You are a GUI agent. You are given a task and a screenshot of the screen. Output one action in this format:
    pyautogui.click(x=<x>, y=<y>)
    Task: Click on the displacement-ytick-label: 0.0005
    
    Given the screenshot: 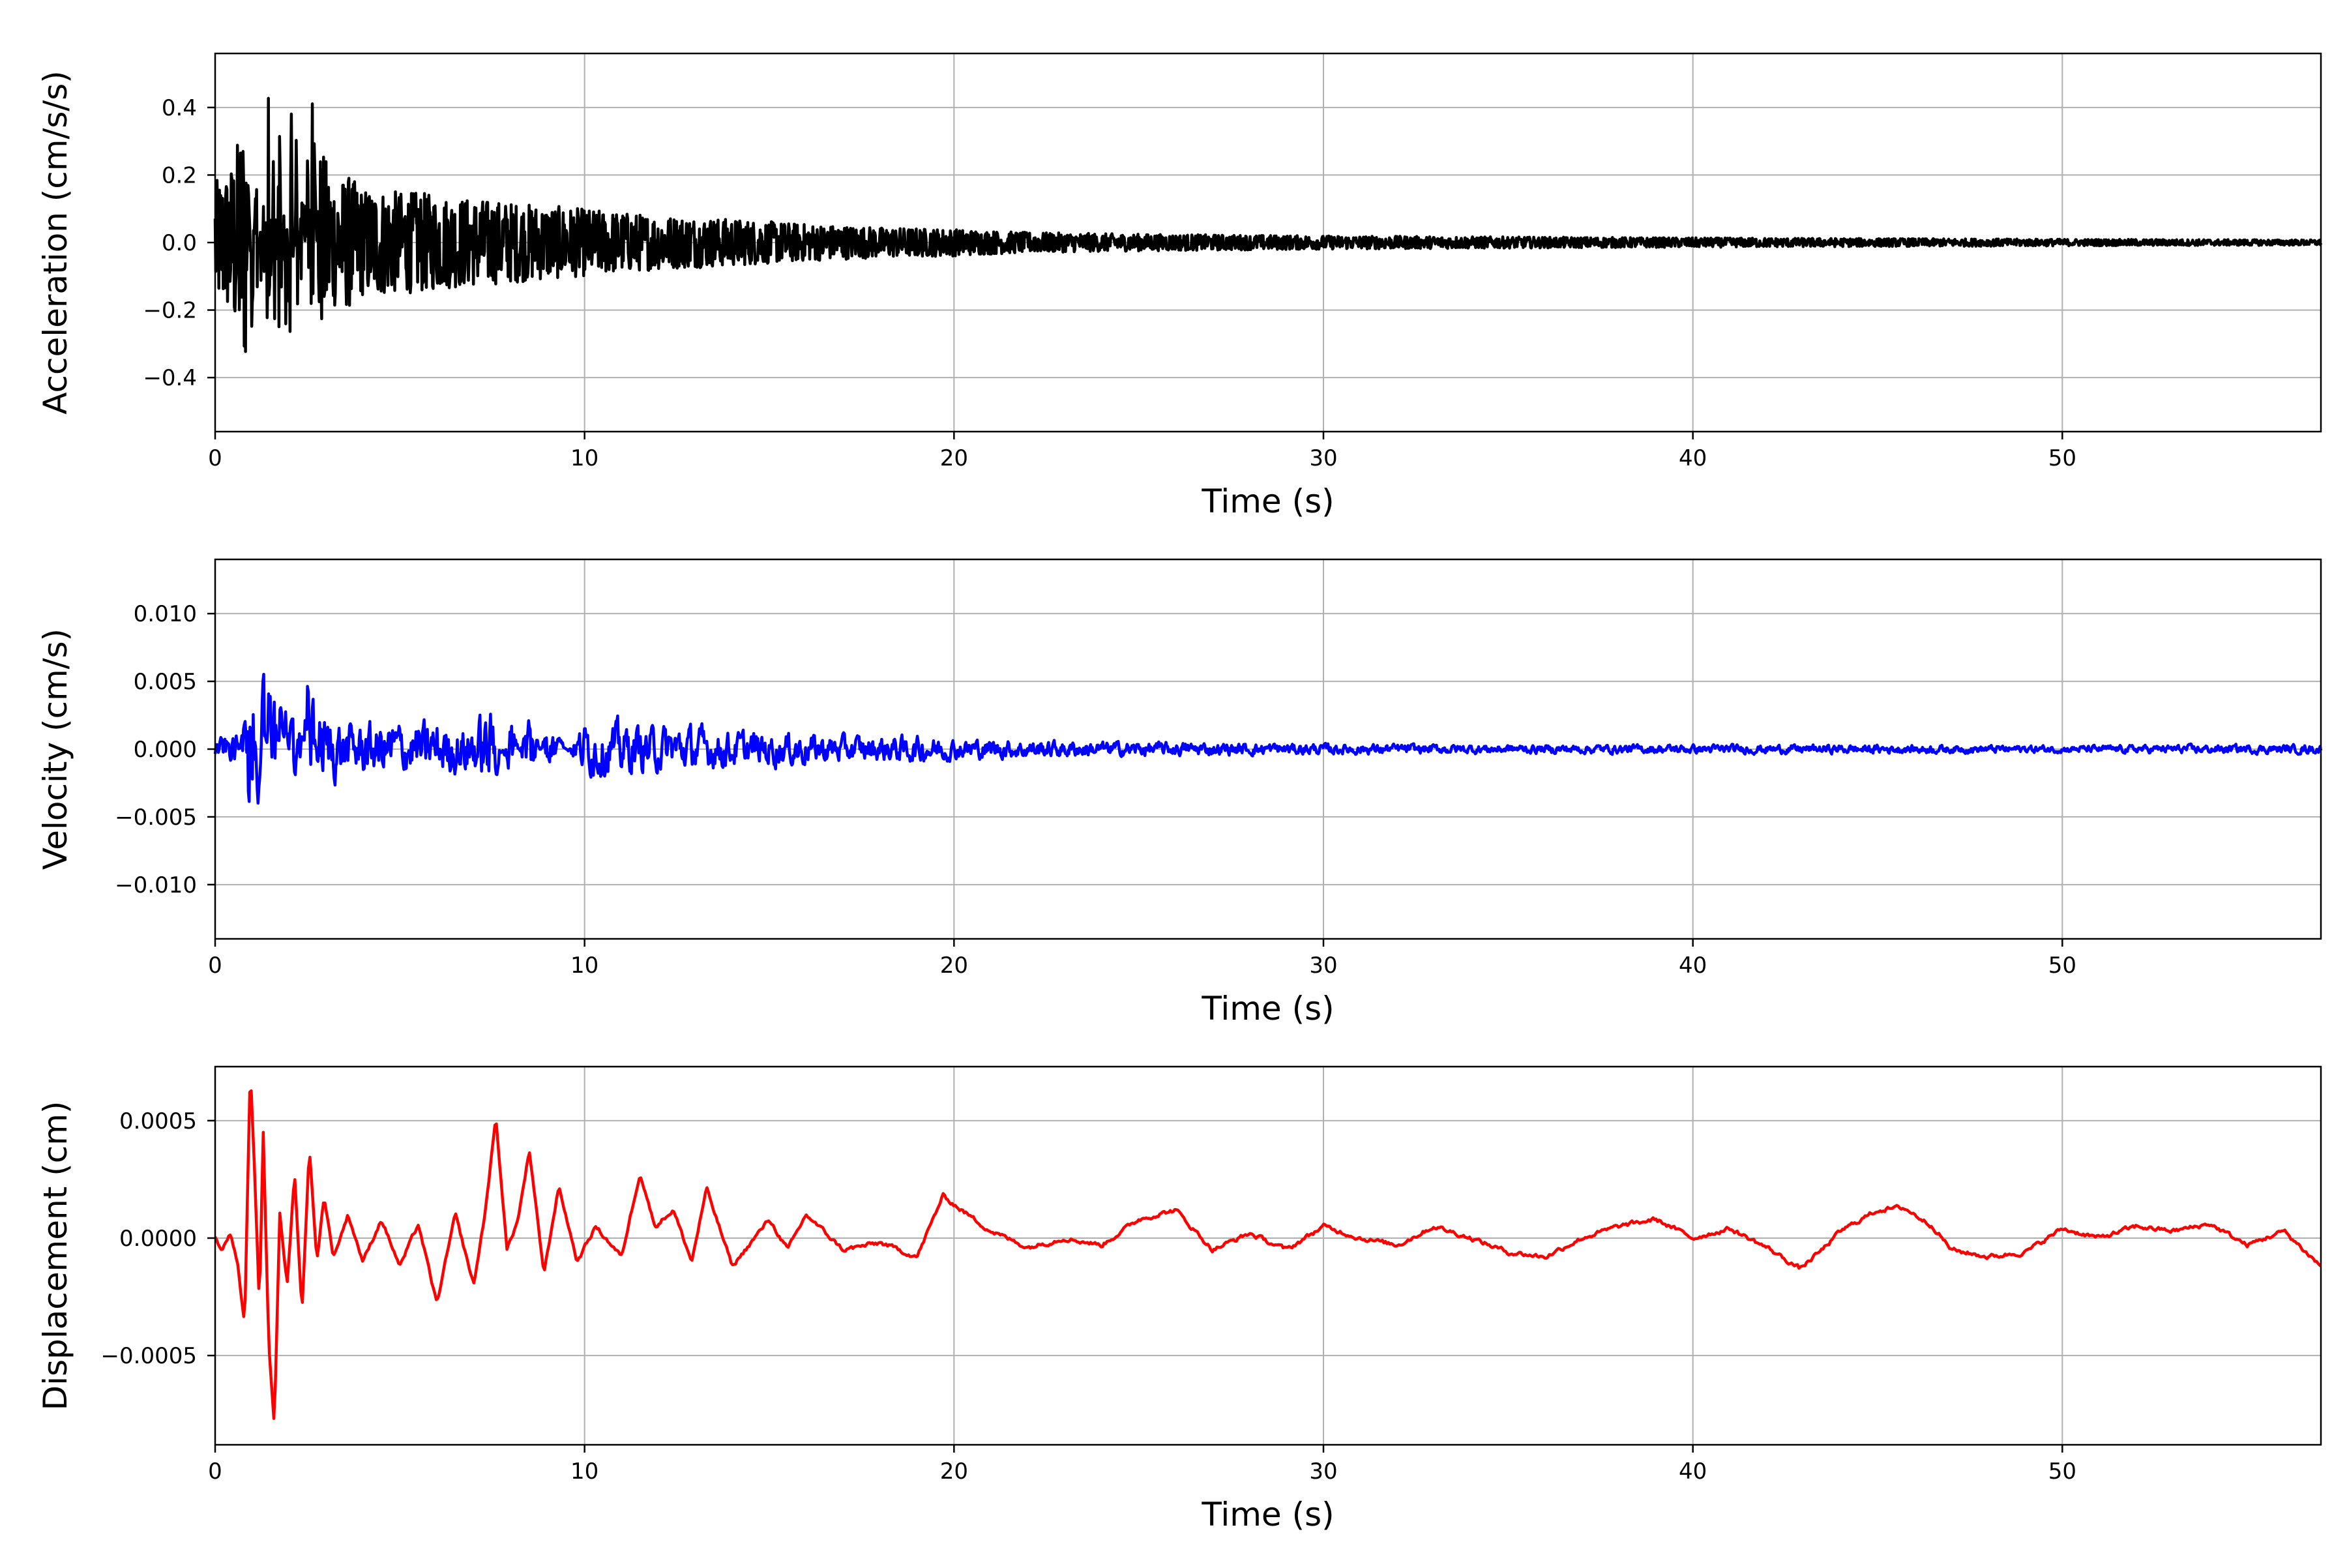 What is the action you would take?
    pyautogui.click(x=158, y=1121)
    